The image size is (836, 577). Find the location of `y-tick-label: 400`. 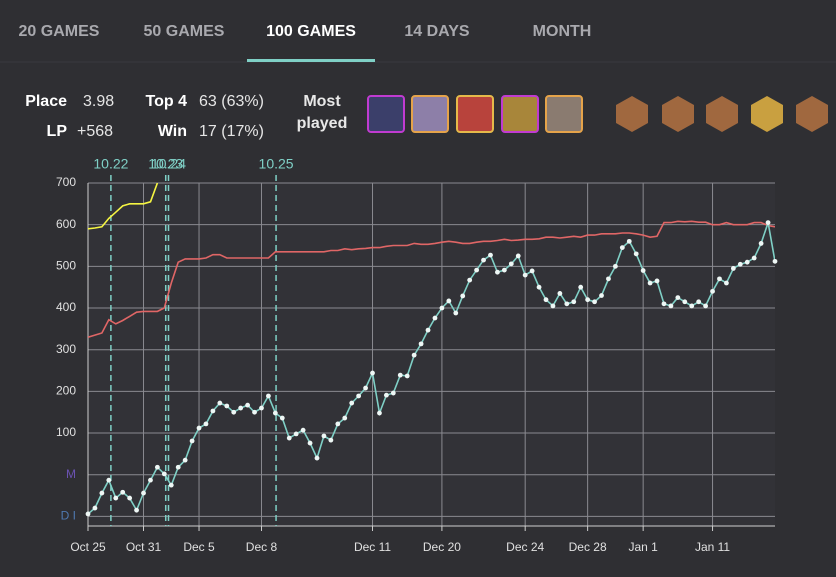

y-tick-label: 400 is located at coordinates (66, 307).